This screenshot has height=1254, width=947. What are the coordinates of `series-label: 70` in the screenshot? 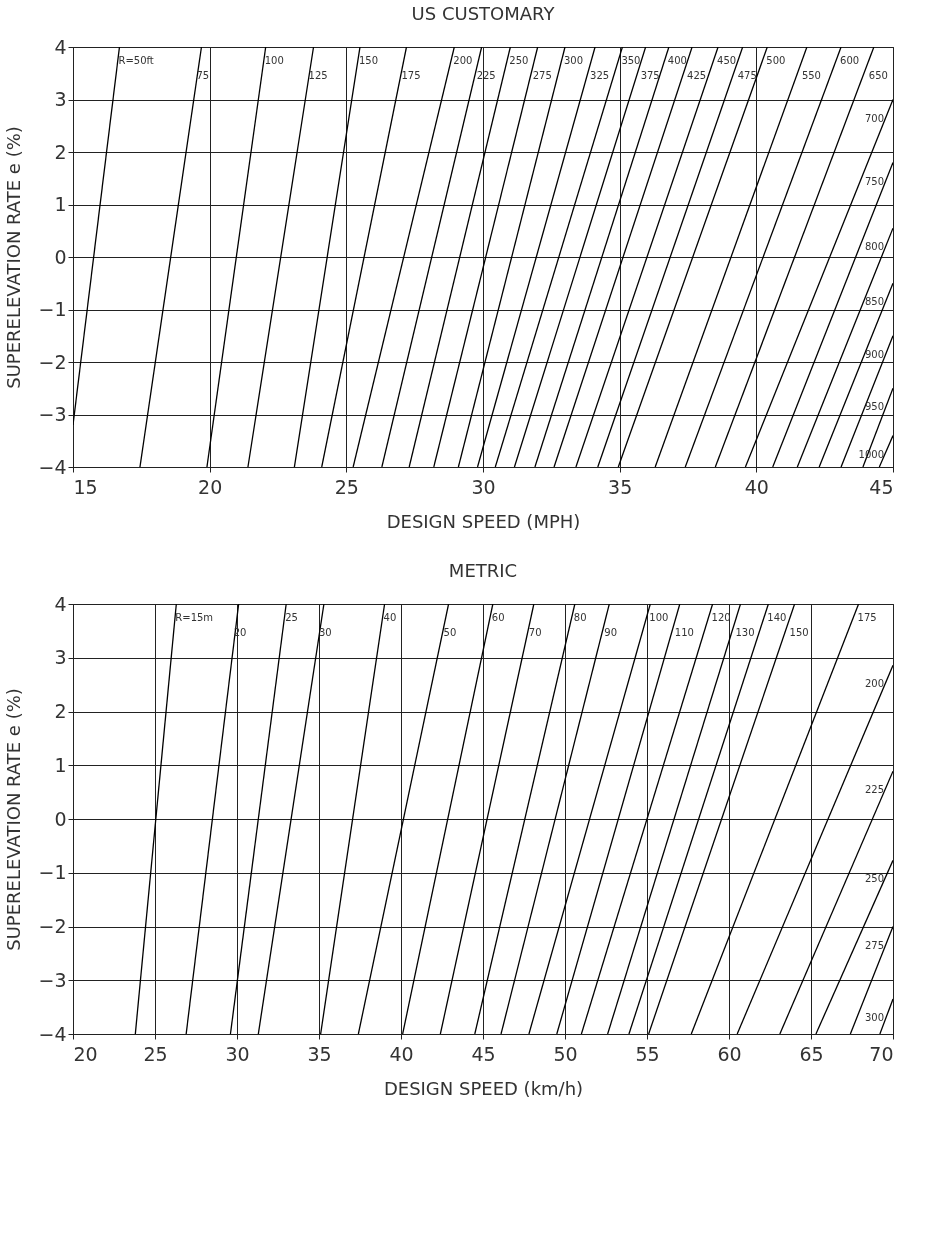 It's located at (535, 632).